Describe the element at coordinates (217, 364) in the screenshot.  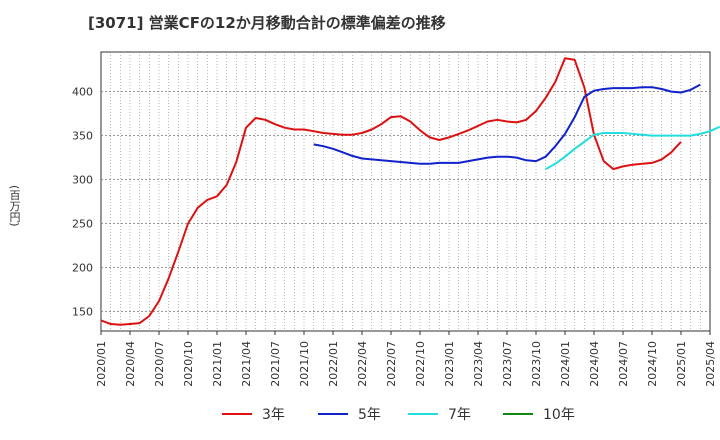
I see `x-tick-label: 2021/01` at that location.